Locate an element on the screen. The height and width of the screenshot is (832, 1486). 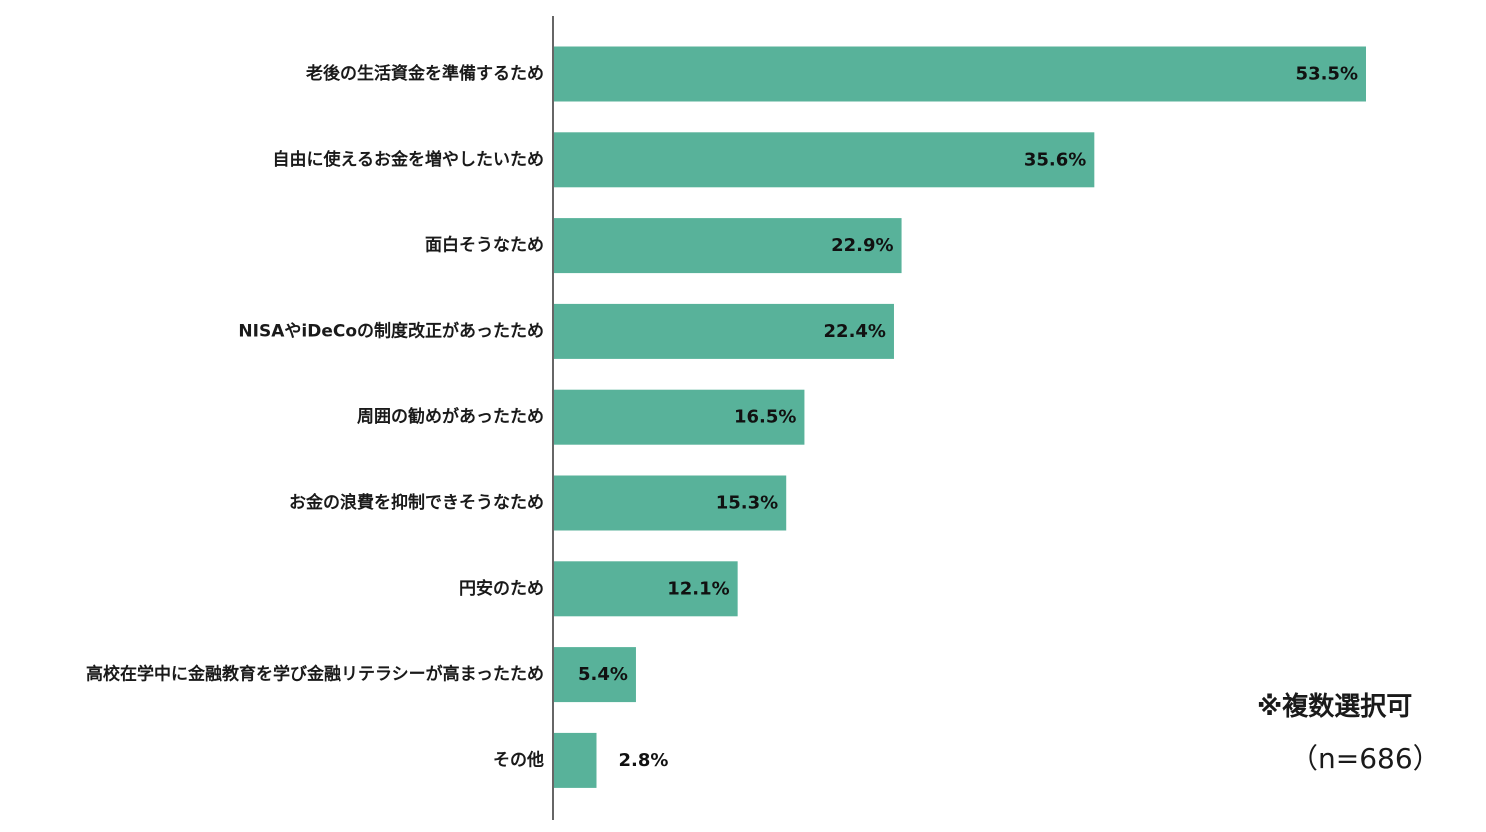
value-label-1: 35.6% is located at coordinates (1055, 159).